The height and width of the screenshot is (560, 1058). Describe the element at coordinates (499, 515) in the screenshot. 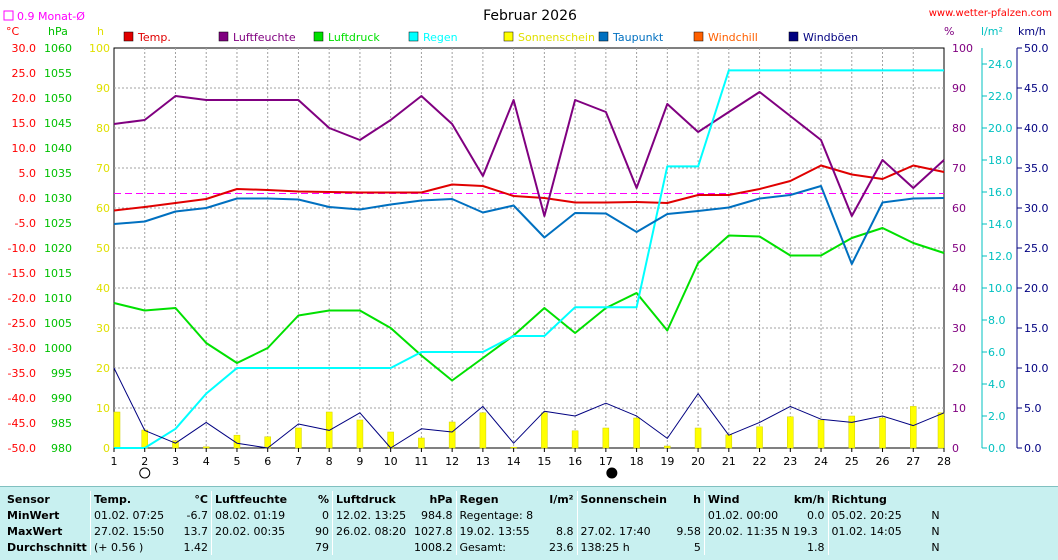

I see `stats-cell: Regentage: 8` at that location.